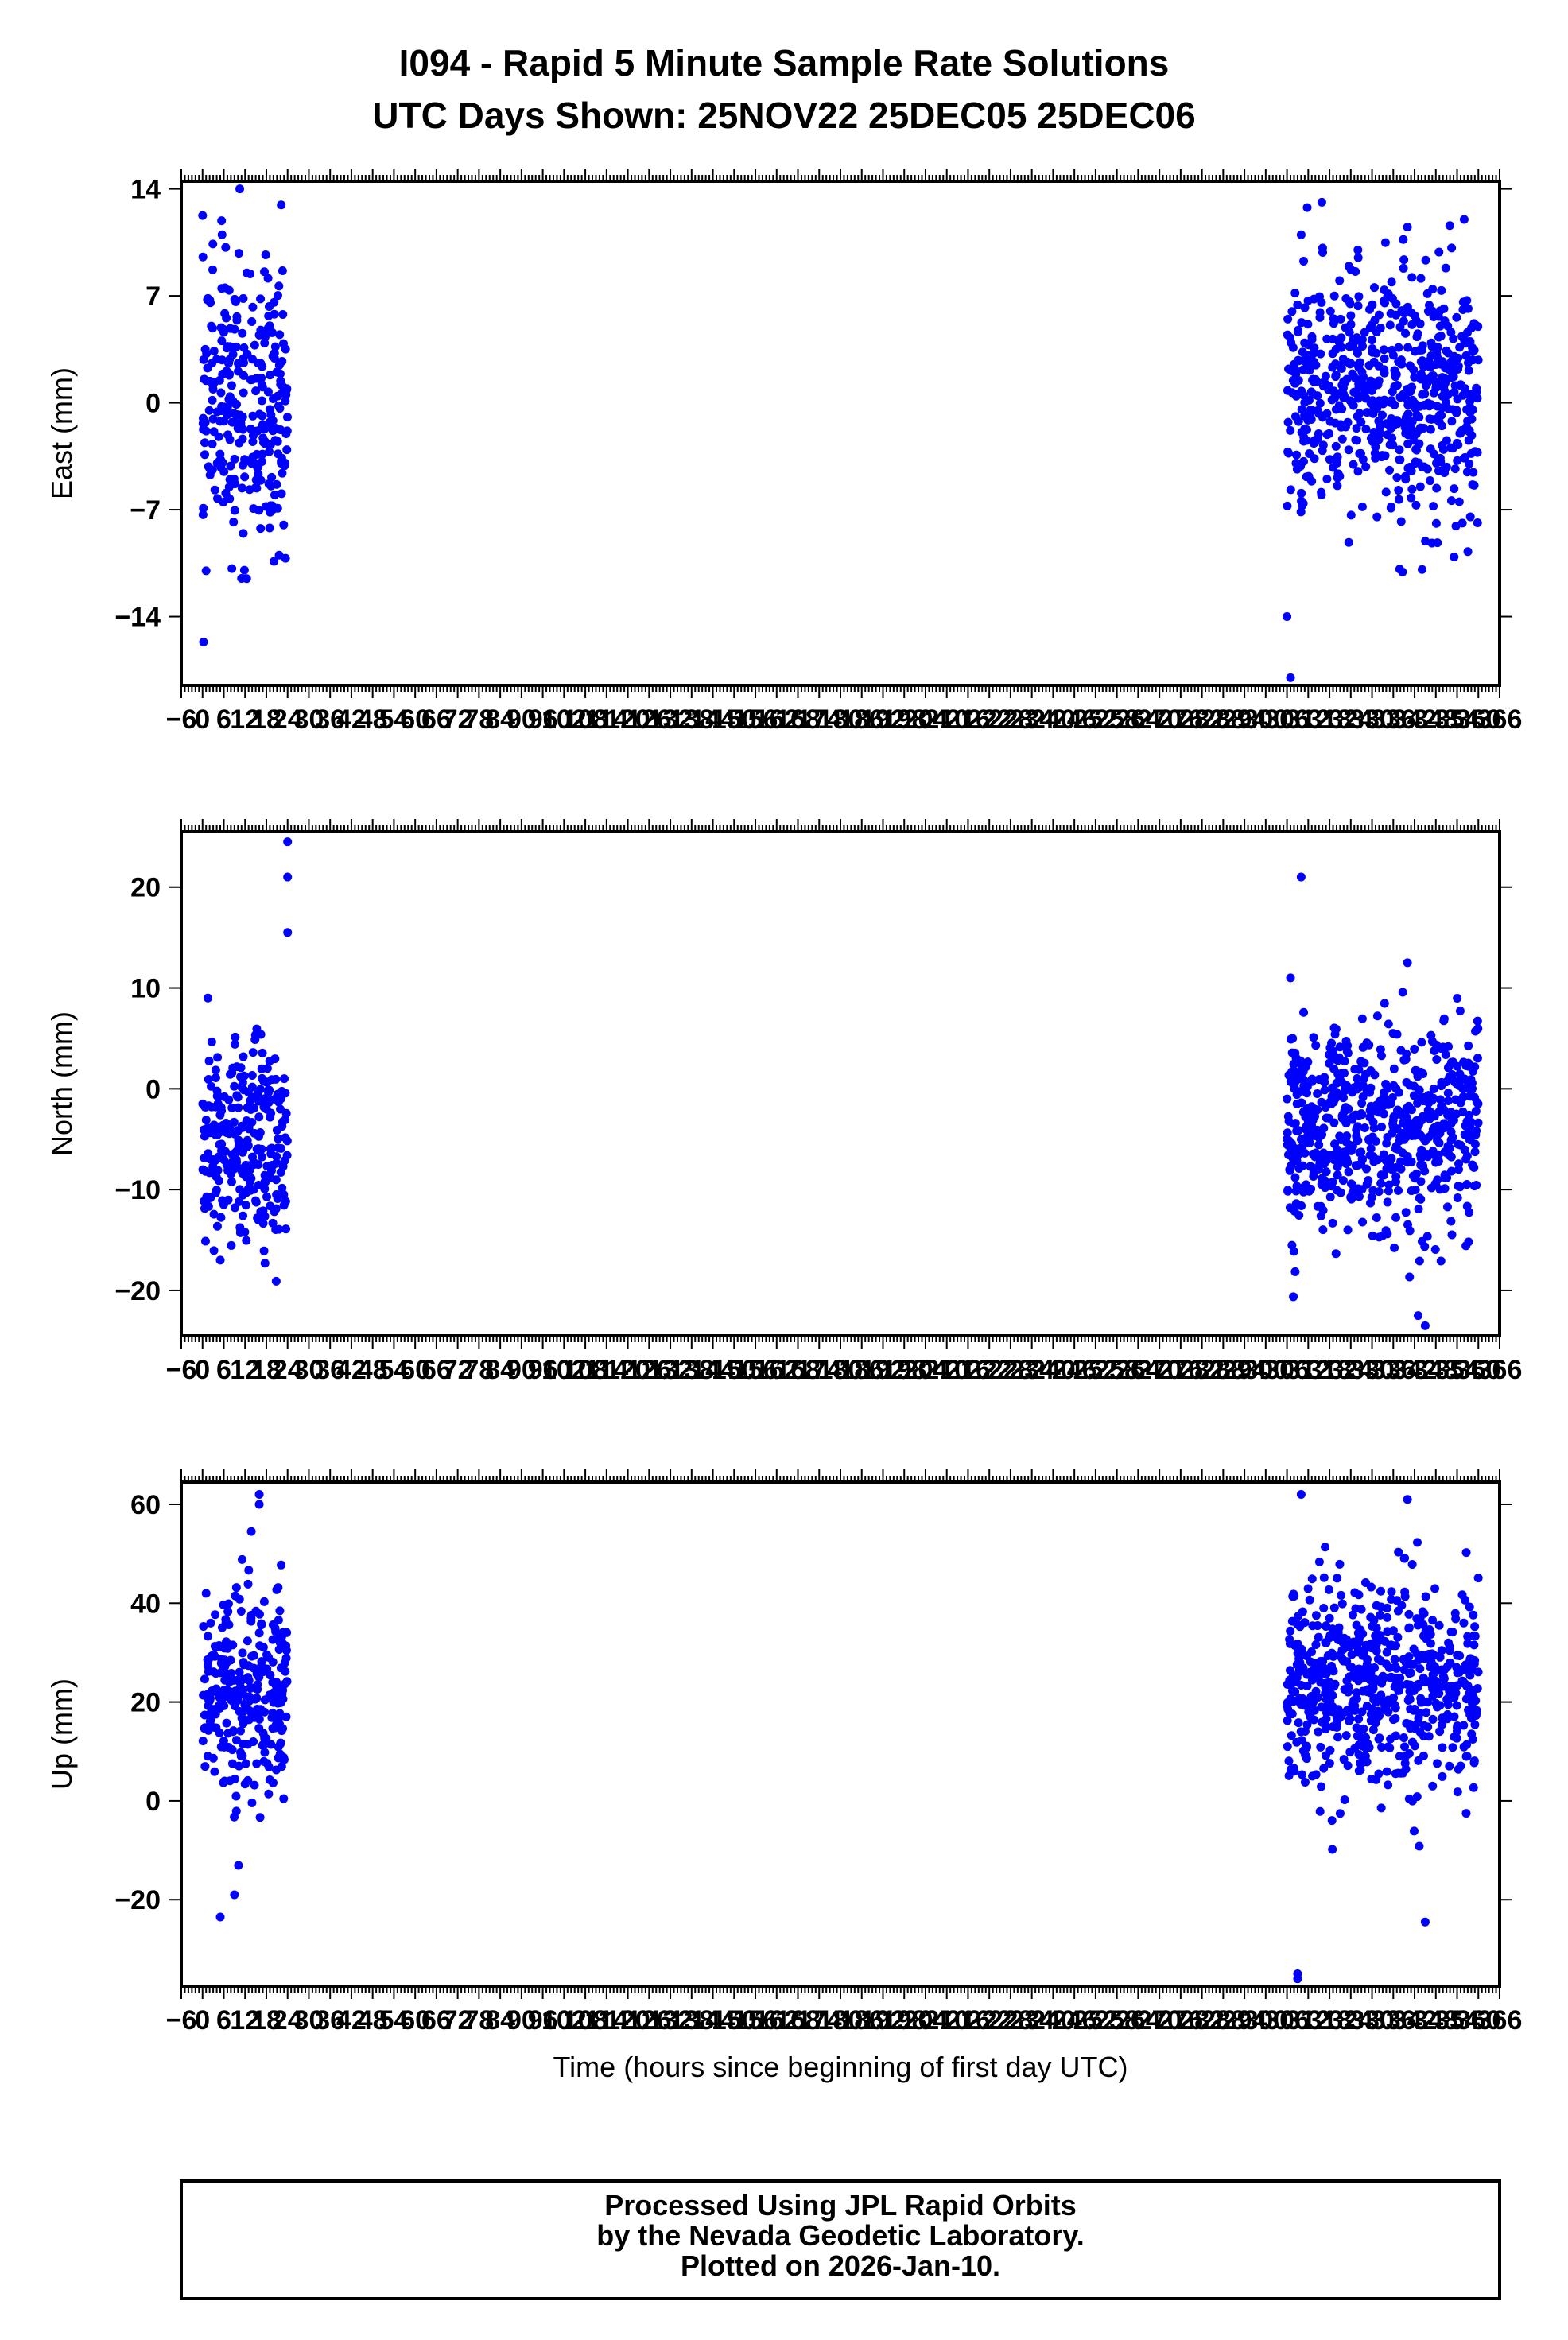 This screenshot has height=2340, width=1568. Describe the element at coordinates (1181, 2020) in the screenshot. I see `x-tick-label: 276` at that location.